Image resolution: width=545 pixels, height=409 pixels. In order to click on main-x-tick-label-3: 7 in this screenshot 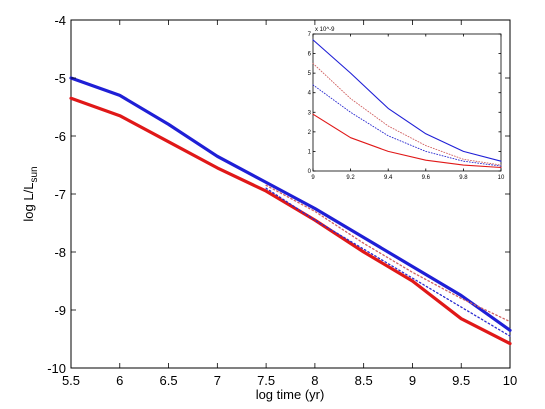, I will do `click(217, 380)`.